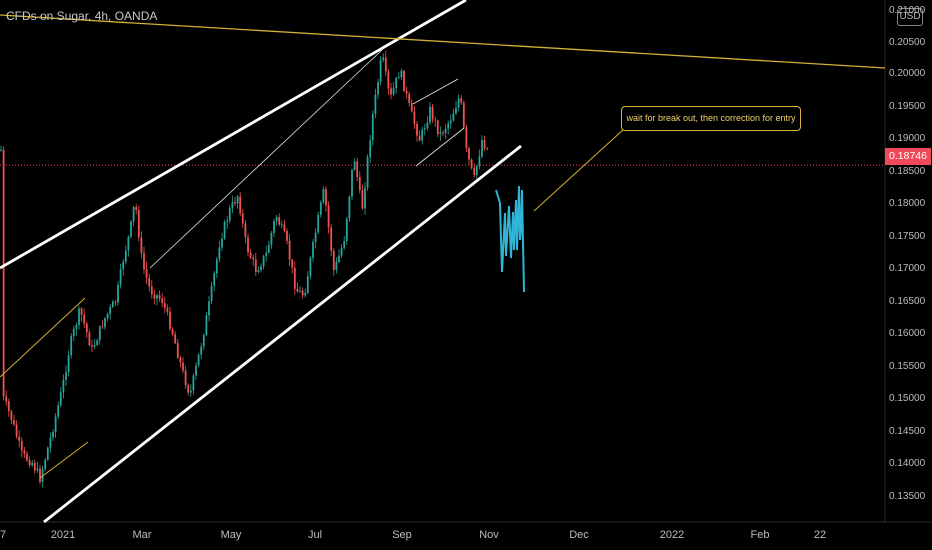 This screenshot has width=932, height=550. I want to click on price-axis-label: 0.20000, so click(907, 73).